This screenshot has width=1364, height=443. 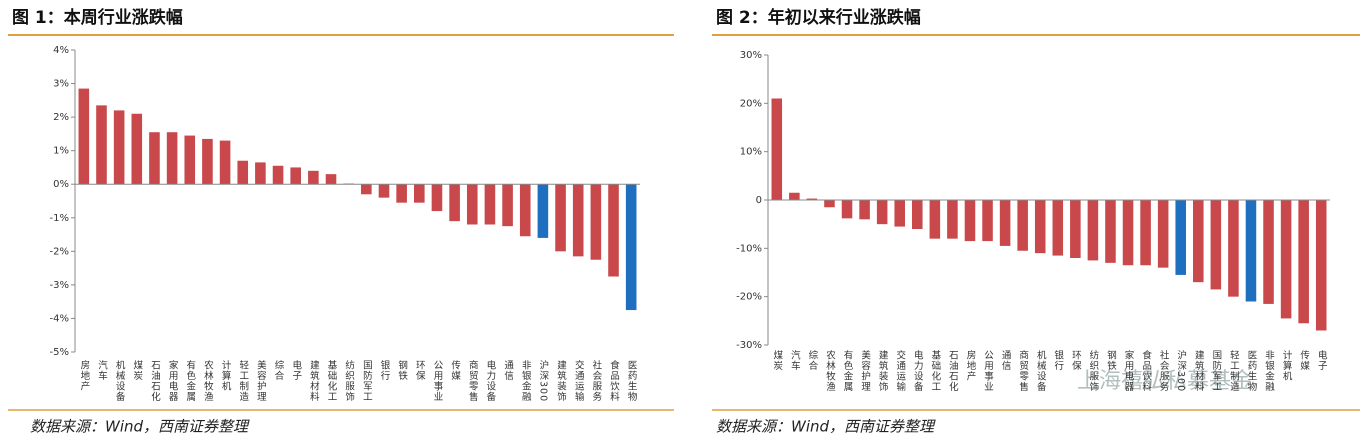 What do you see at coordinates (437, 381) in the screenshot?
I see `x-tick-label: 公用事业` at bounding box center [437, 381].